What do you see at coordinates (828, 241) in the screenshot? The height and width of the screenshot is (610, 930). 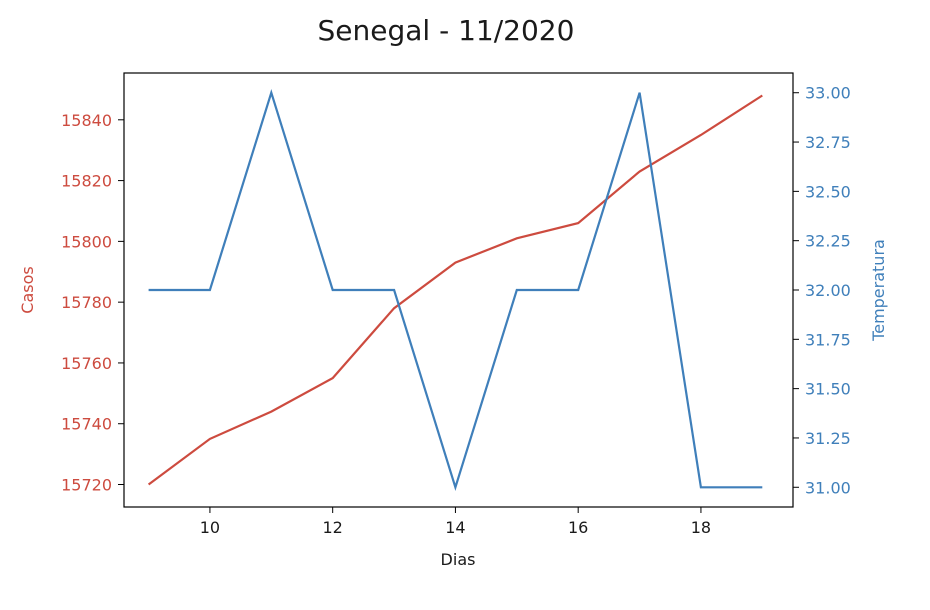 I see `y-right-tick-label: 32.25` at bounding box center [828, 241].